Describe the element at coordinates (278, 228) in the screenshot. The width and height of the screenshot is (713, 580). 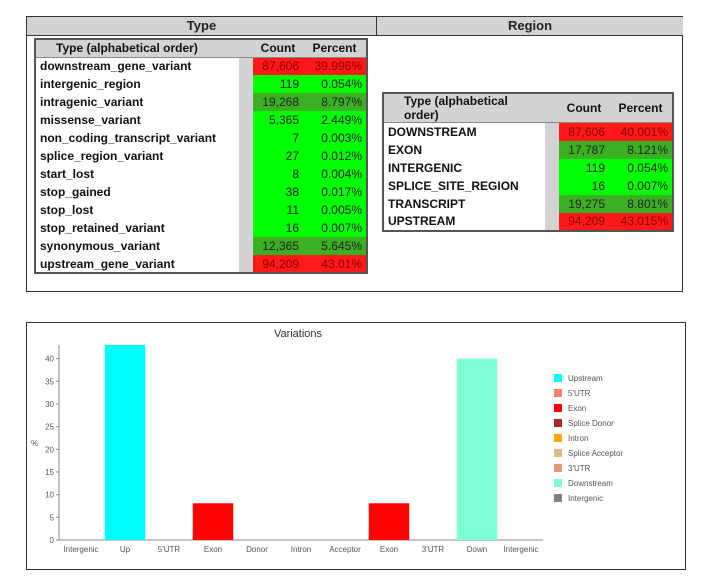
I see `type-table-row-count: 16` at that location.